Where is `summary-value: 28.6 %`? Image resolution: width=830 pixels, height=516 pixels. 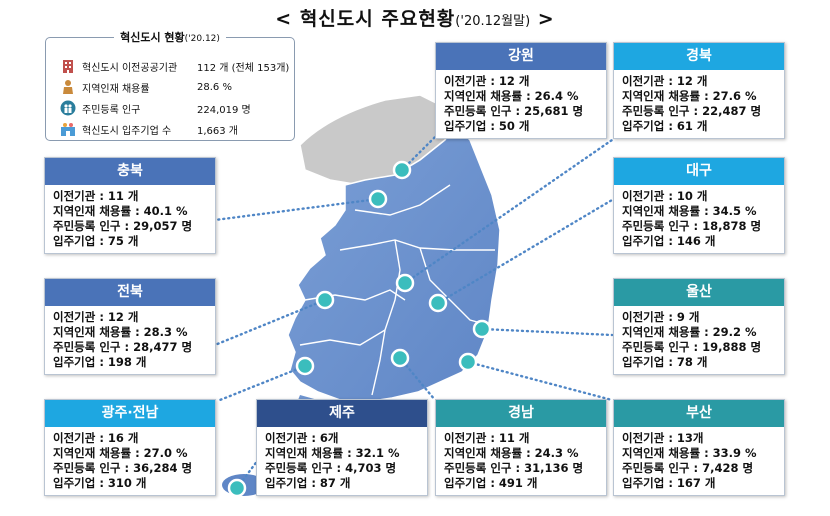 summary-value: 28.6 % is located at coordinates (214, 87).